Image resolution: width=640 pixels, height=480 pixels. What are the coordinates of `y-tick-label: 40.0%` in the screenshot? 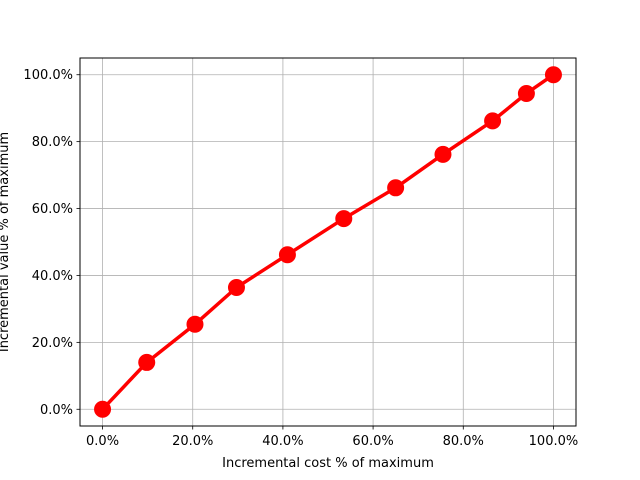 It's located at (52, 276).